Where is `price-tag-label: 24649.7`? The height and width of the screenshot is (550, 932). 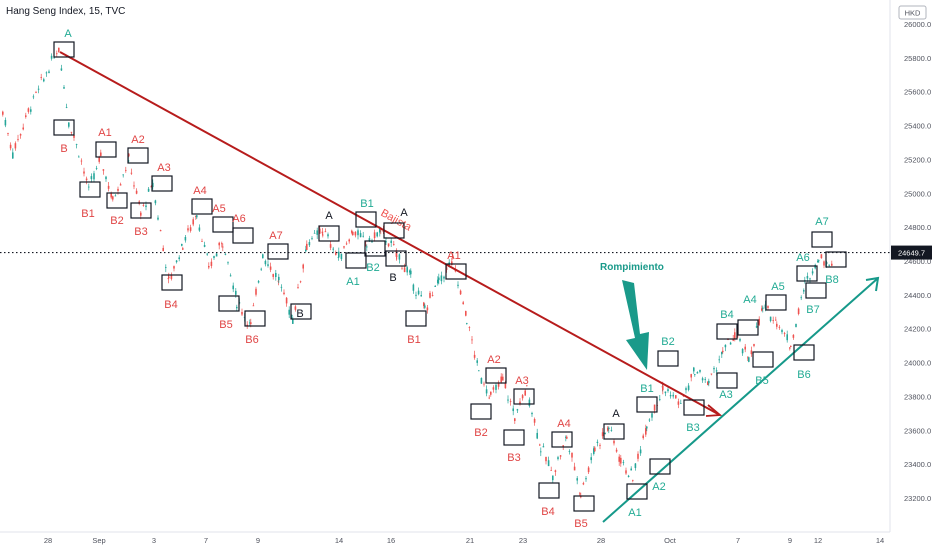 price-tag-label: 24649.7 is located at coordinates (911, 253).